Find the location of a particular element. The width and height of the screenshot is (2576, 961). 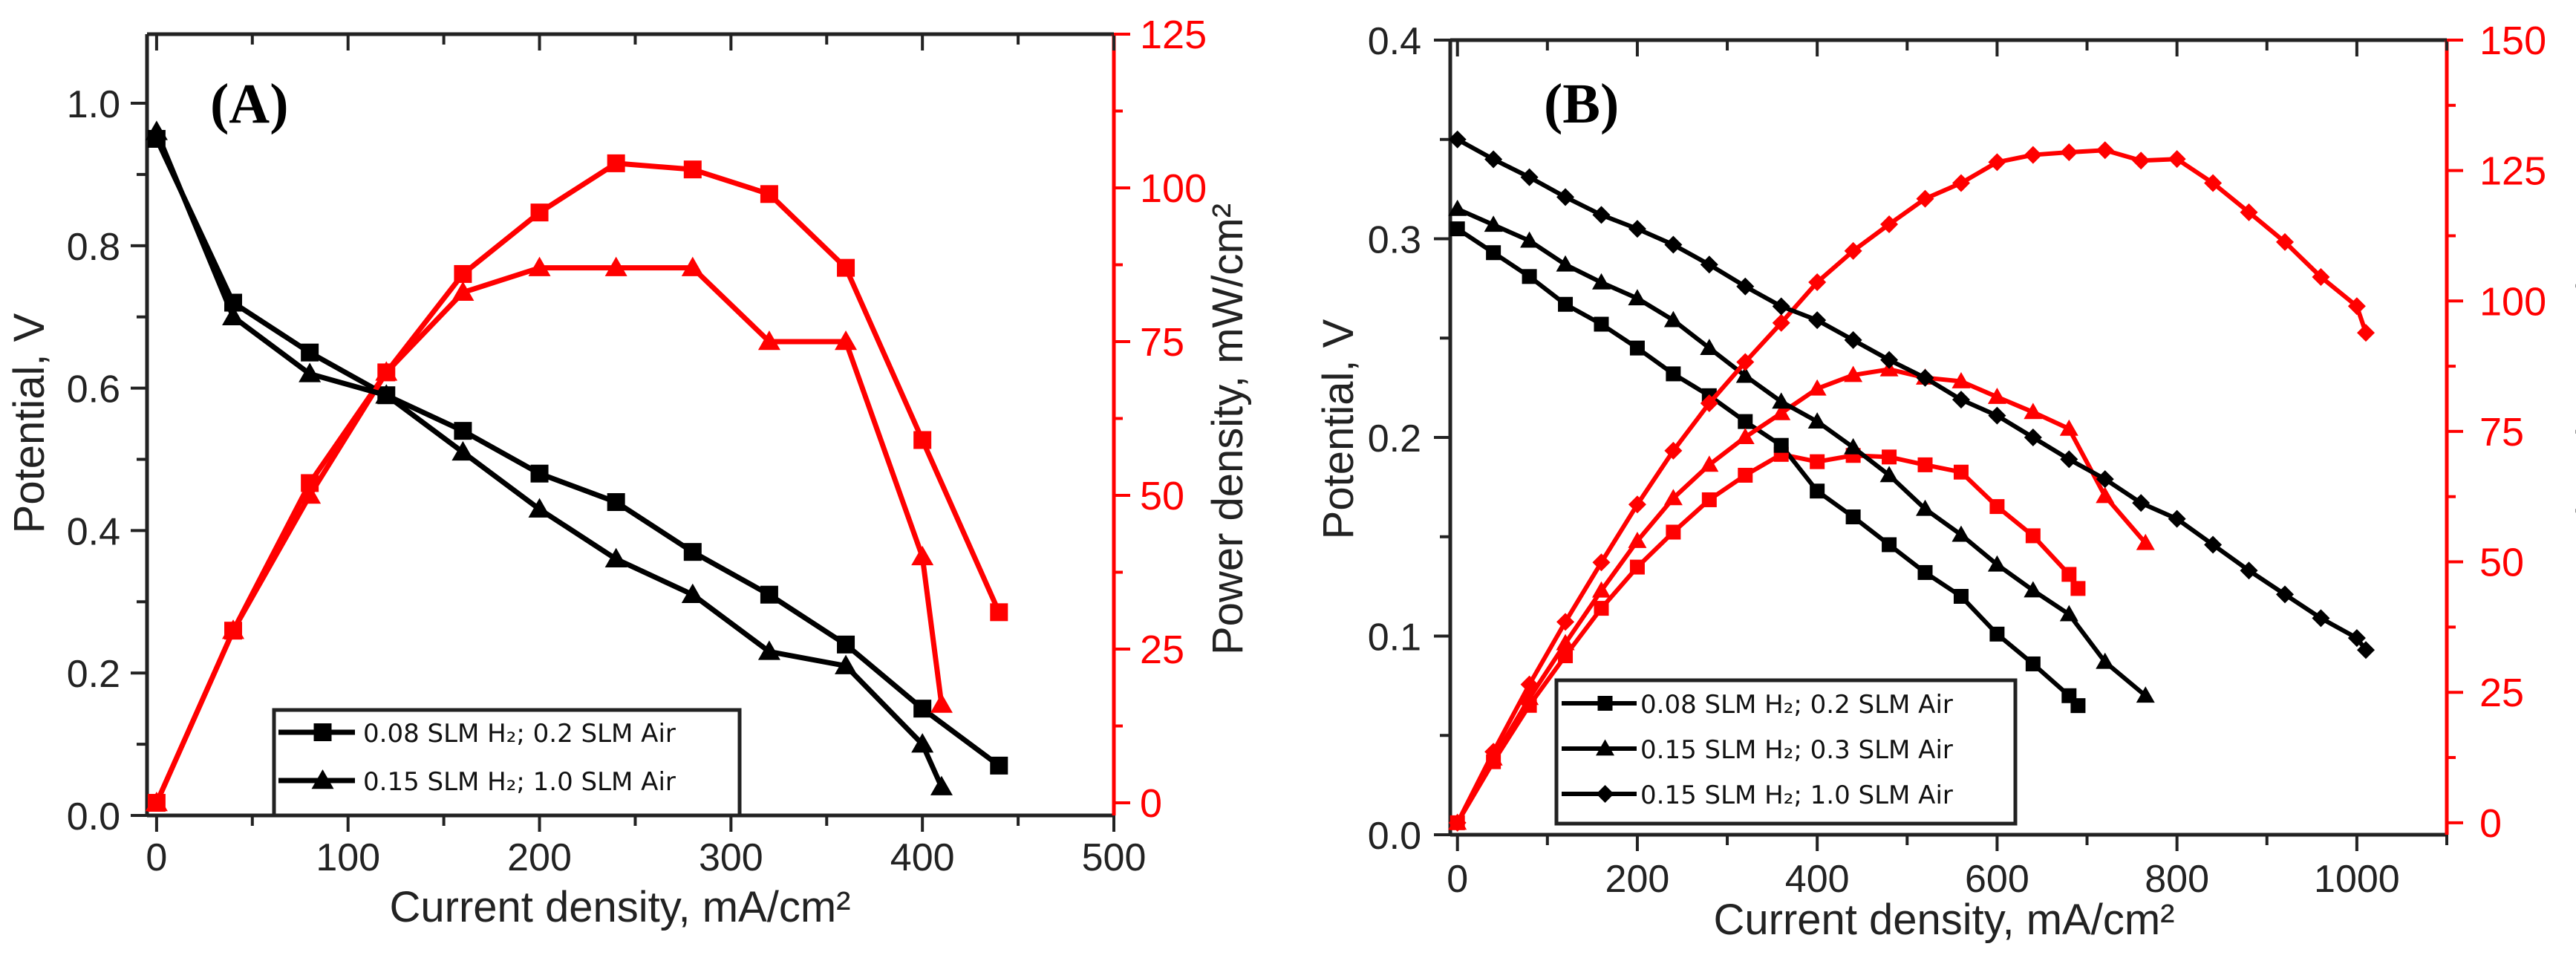

y-tick-label: 0.4 is located at coordinates (1394, 41).